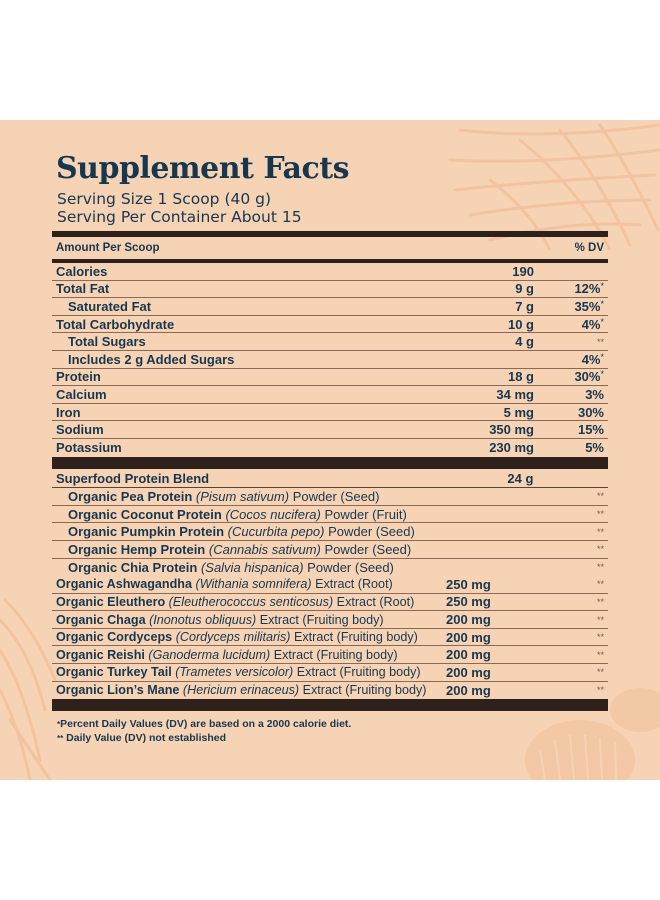 The height and width of the screenshot is (900, 660). What do you see at coordinates (515, 394) in the screenshot?
I see `nutrient-amount: 34 mg` at bounding box center [515, 394].